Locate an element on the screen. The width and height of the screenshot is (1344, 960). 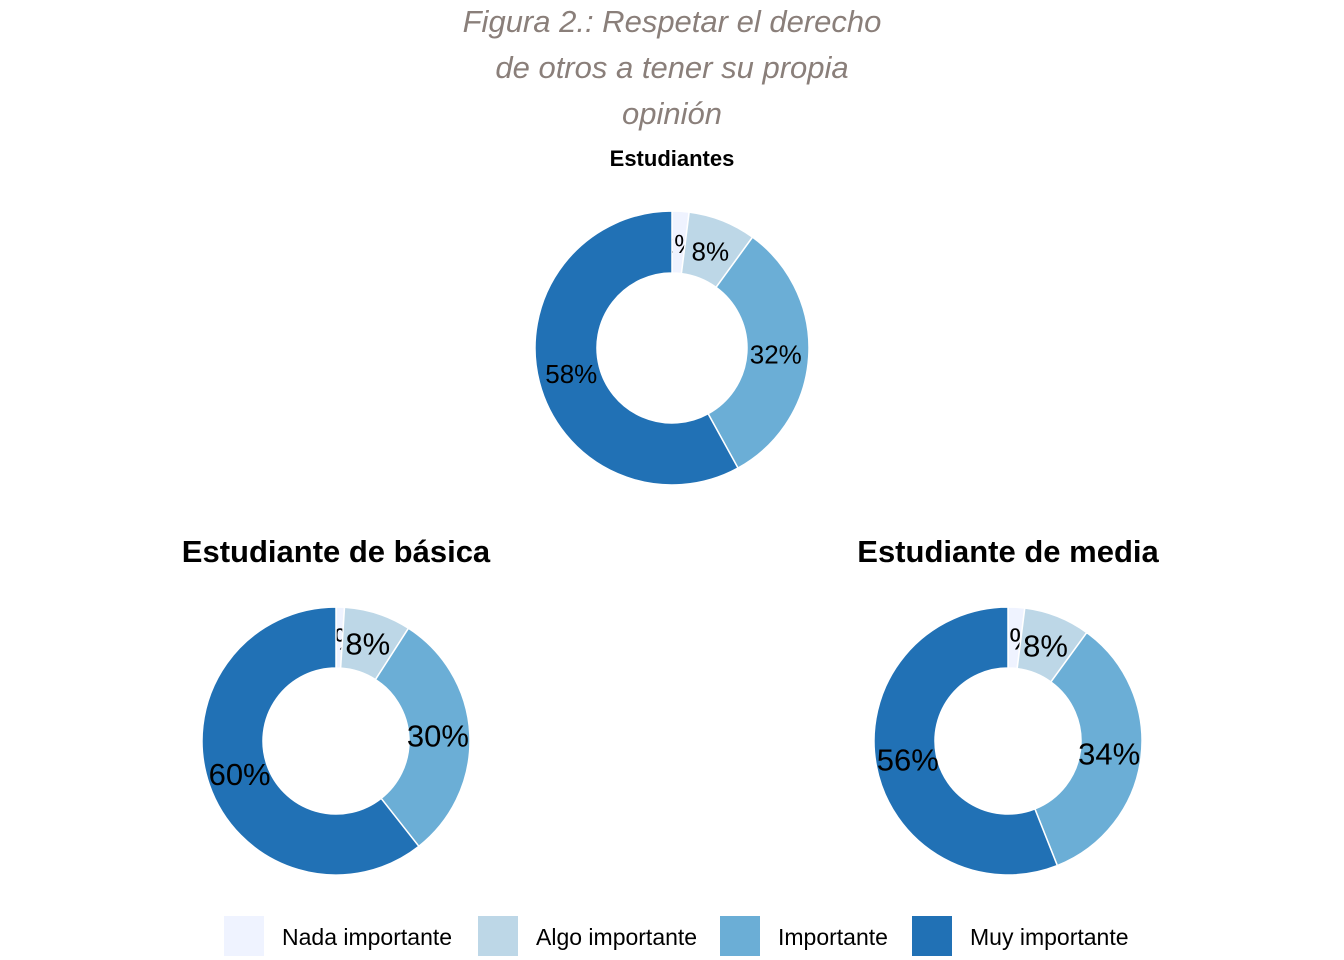
legend-label-algo: Algo importante is located at coordinates (617, 937).